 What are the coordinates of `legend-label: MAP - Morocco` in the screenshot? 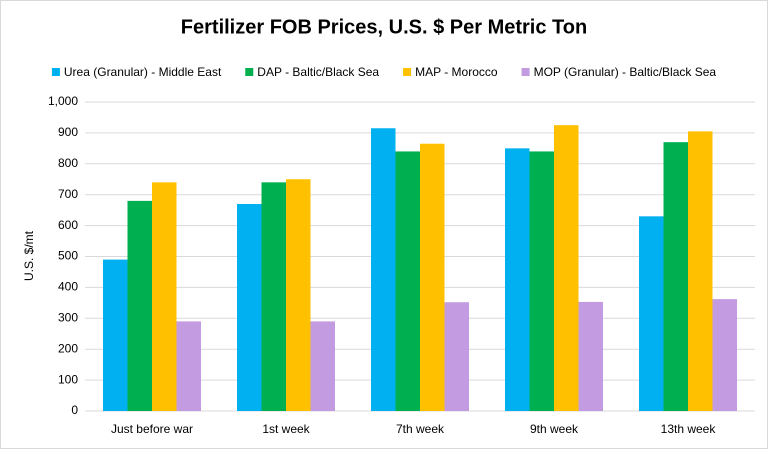 It's located at (456, 72).